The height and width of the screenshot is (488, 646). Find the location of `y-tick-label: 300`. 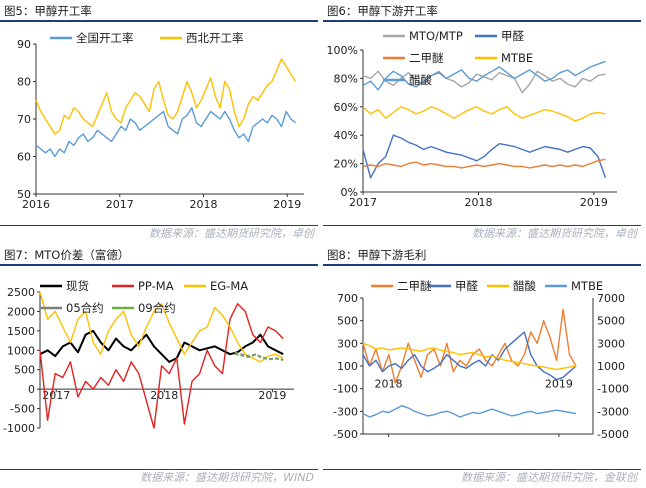

y-tick-label: 300 is located at coordinates (347, 343).